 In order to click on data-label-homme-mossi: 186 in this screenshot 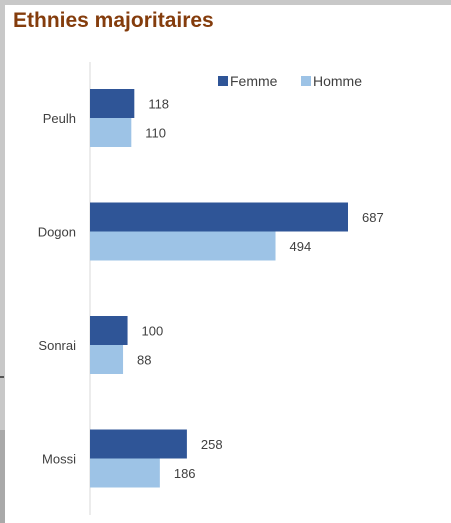, I will do `click(185, 473)`.